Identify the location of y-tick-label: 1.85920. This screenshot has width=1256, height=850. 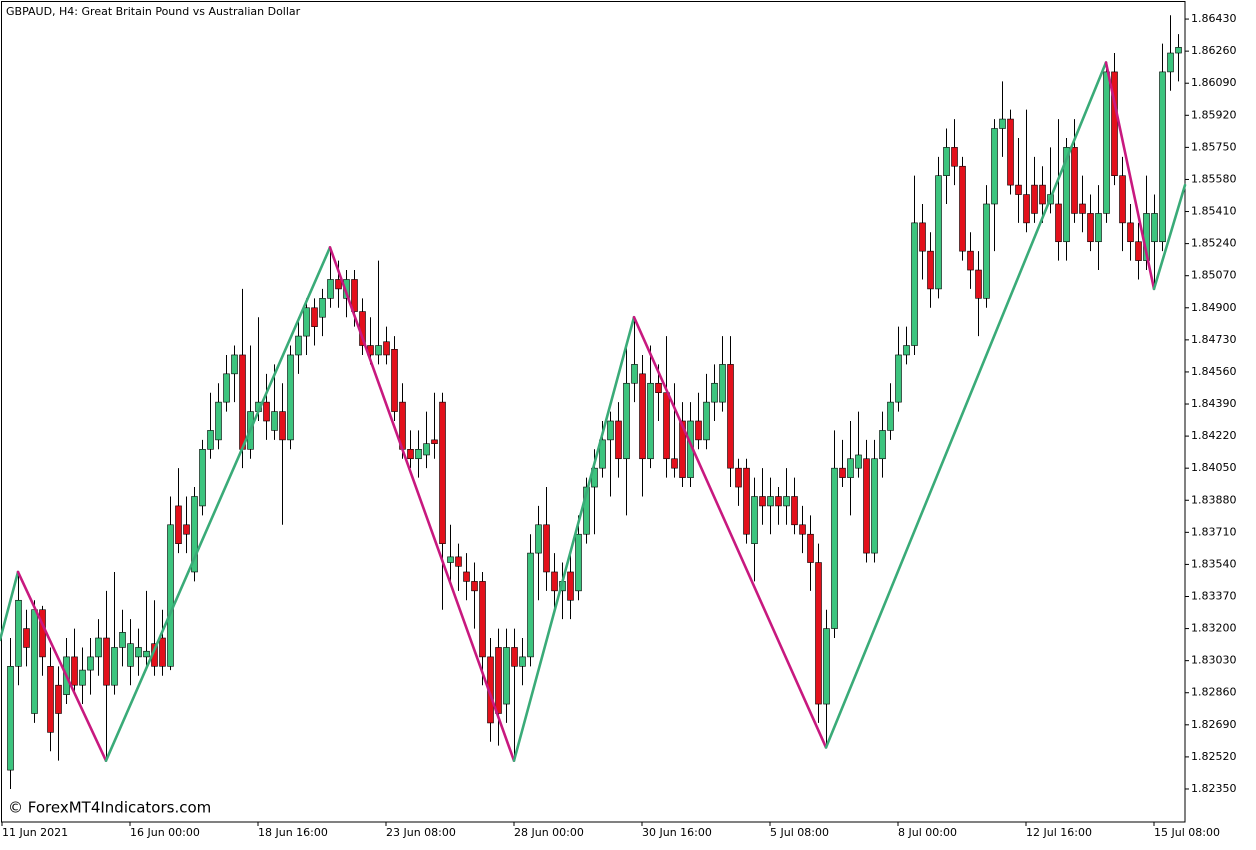
(1214, 114).